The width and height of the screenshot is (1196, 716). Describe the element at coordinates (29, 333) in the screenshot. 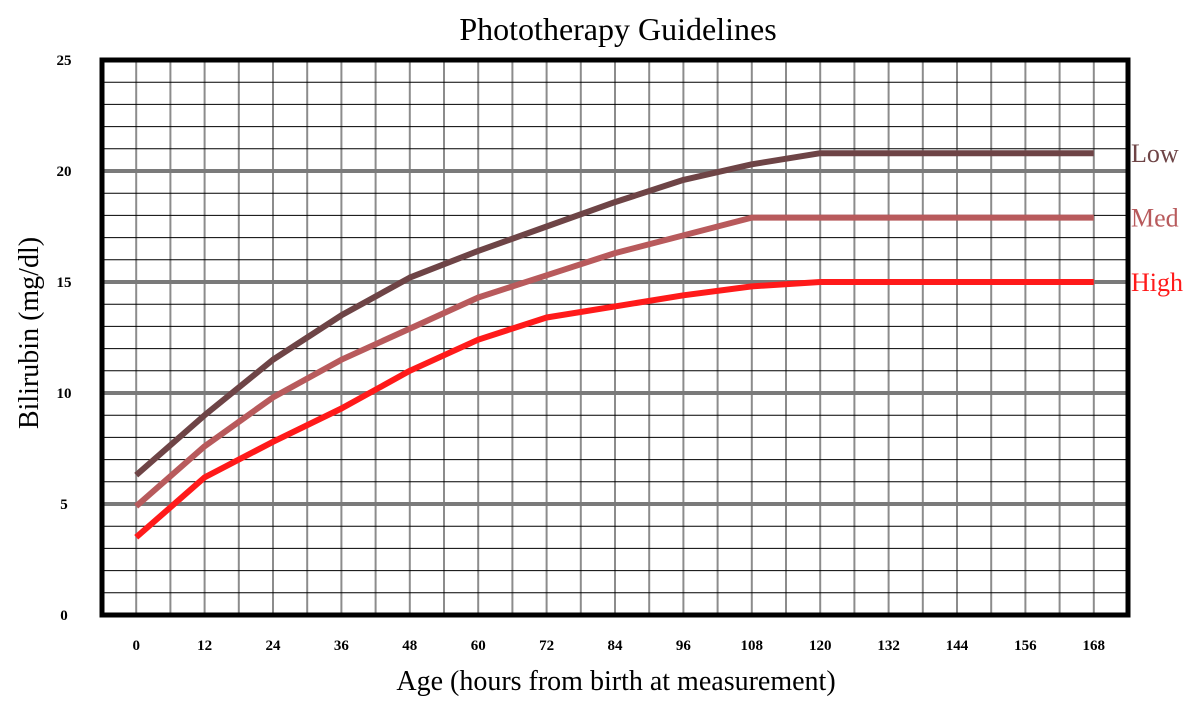

I see `y-axis-title: Bilirubin (mg/dl)` at that location.